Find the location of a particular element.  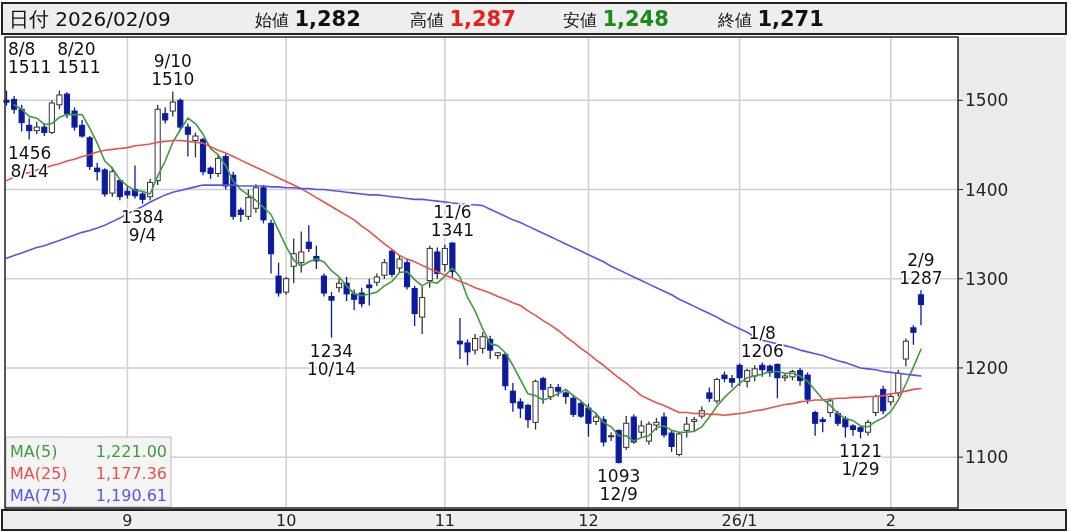

y-tick-label: 1200 is located at coordinates (987, 367).